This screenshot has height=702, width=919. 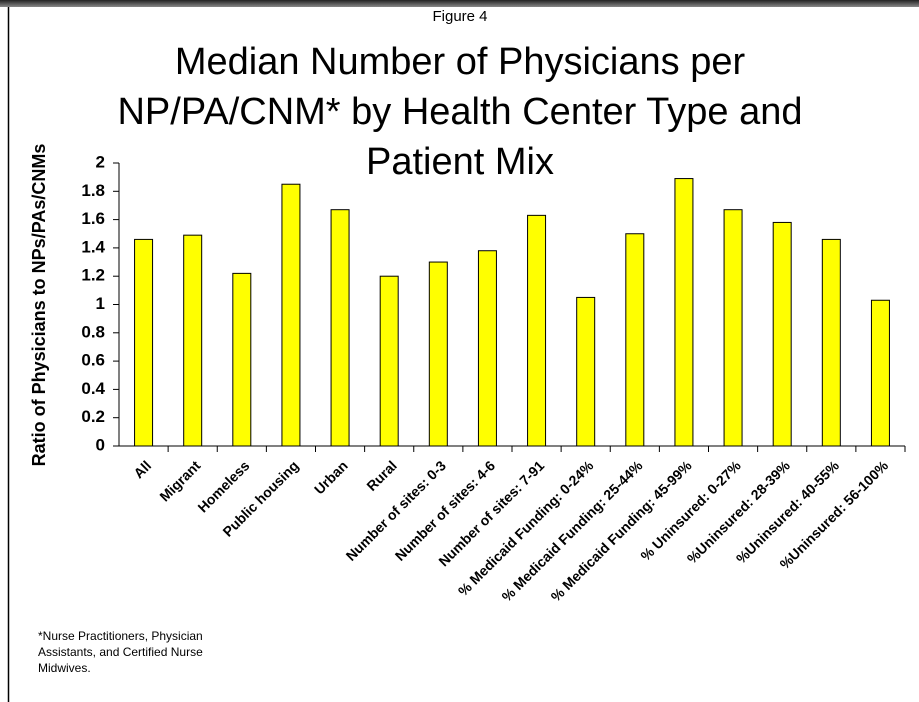 What do you see at coordinates (142, 469) in the screenshot?
I see `x-tick-label: All` at bounding box center [142, 469].